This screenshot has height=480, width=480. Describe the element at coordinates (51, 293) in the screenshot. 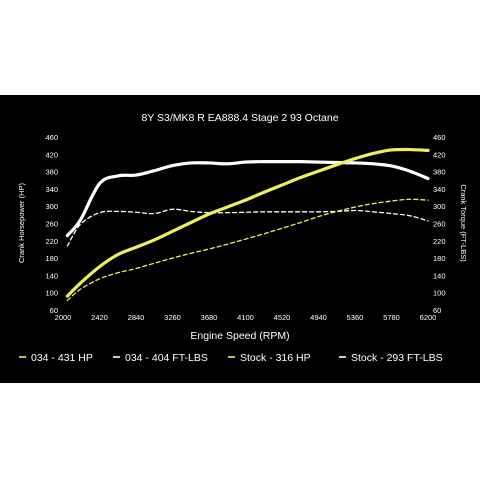

I see `y-tick-left-100: 100` at that location.